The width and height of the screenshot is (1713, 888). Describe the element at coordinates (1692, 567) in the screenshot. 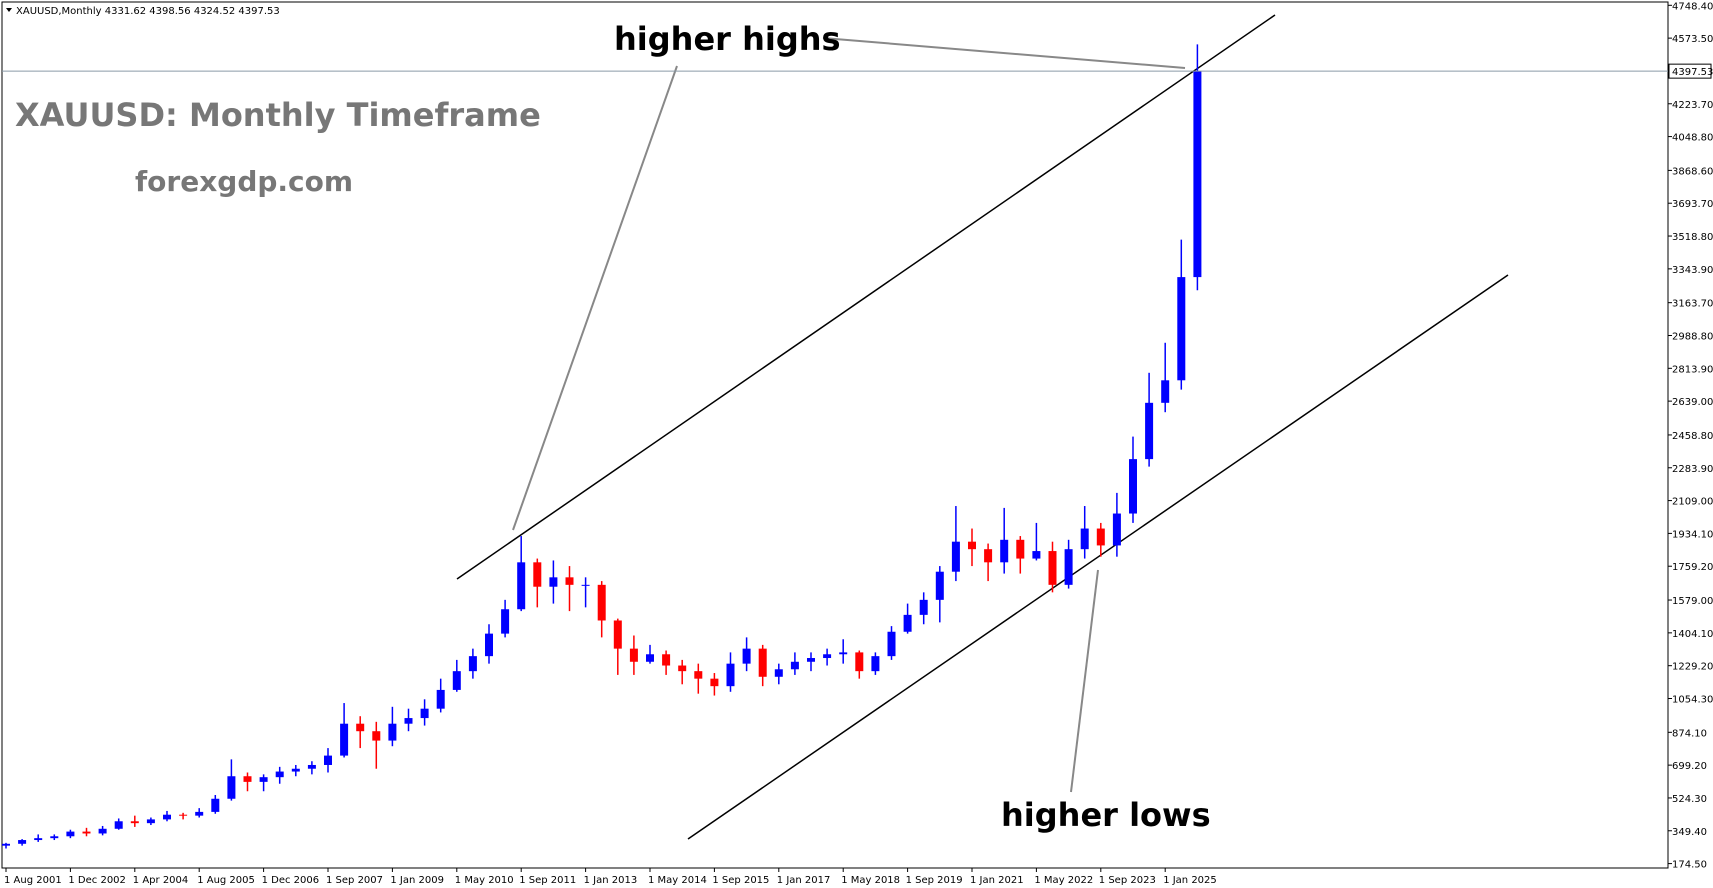

I see `y-tick-label: 1759.20` at that location.